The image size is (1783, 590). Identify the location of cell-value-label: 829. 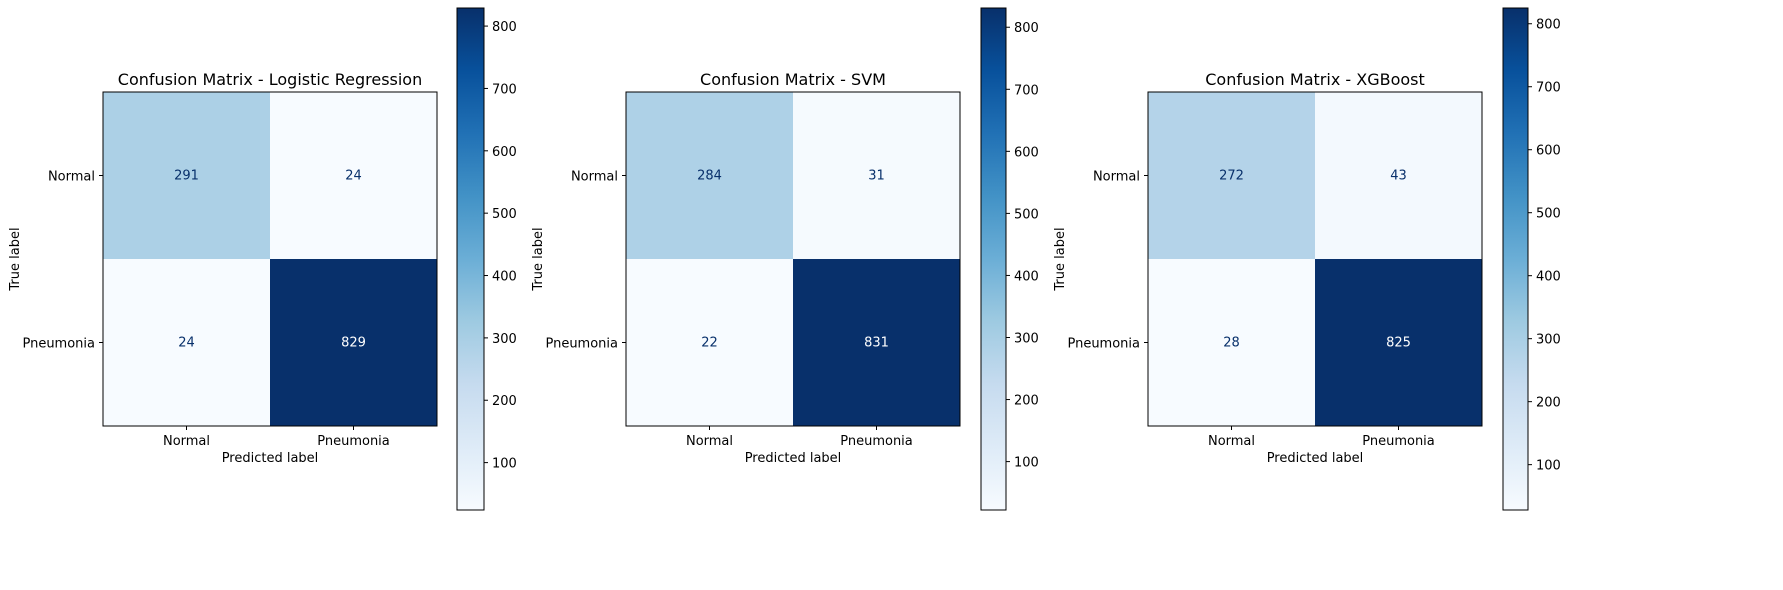
(353, 343).